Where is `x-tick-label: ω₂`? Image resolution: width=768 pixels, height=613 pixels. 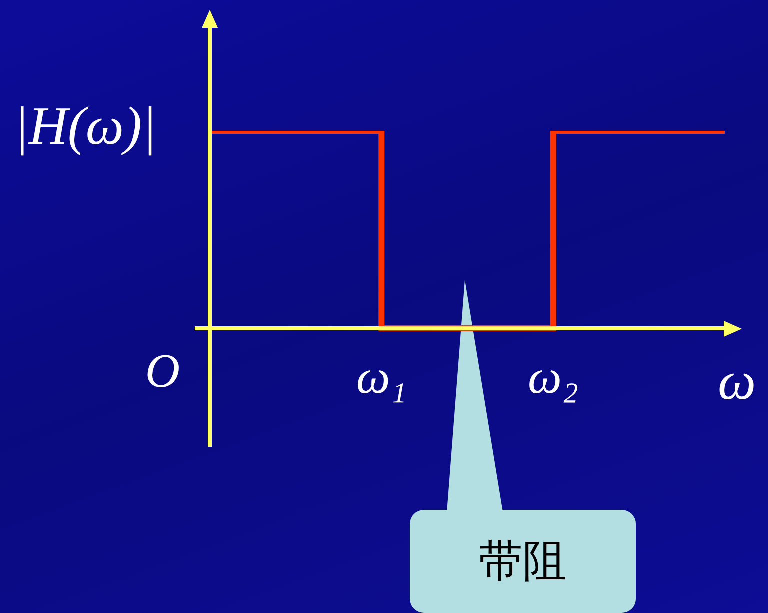
x-tick-label: ω₂ is located at coordinates (553, 377).